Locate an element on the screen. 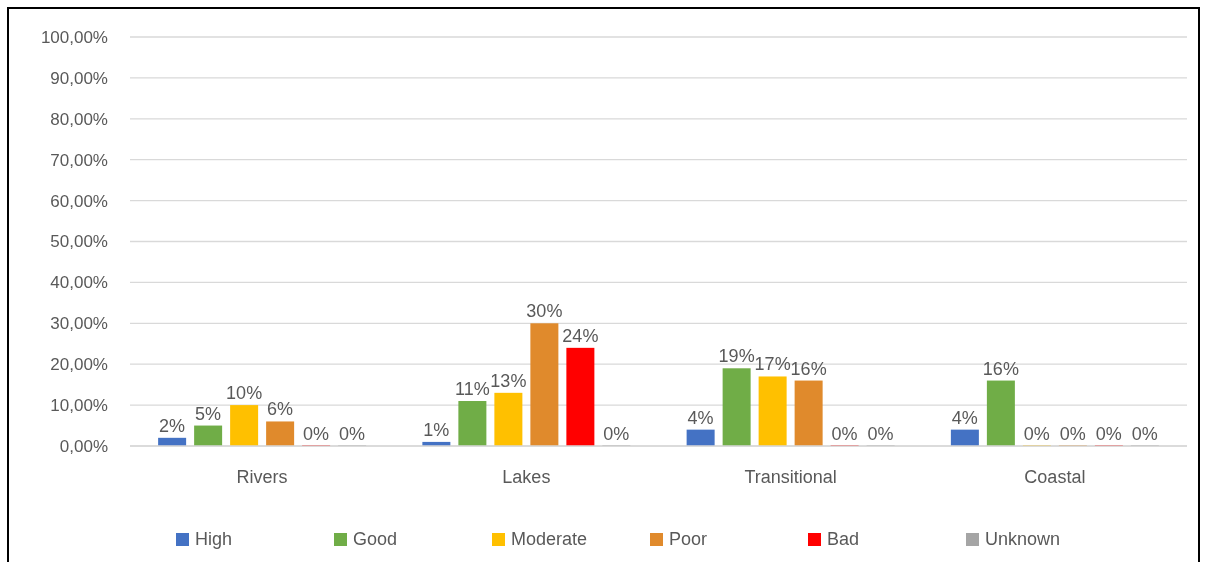 The image size is (1212, 562). y-tick-label: 30,00% is located at coordinates (79, 324).